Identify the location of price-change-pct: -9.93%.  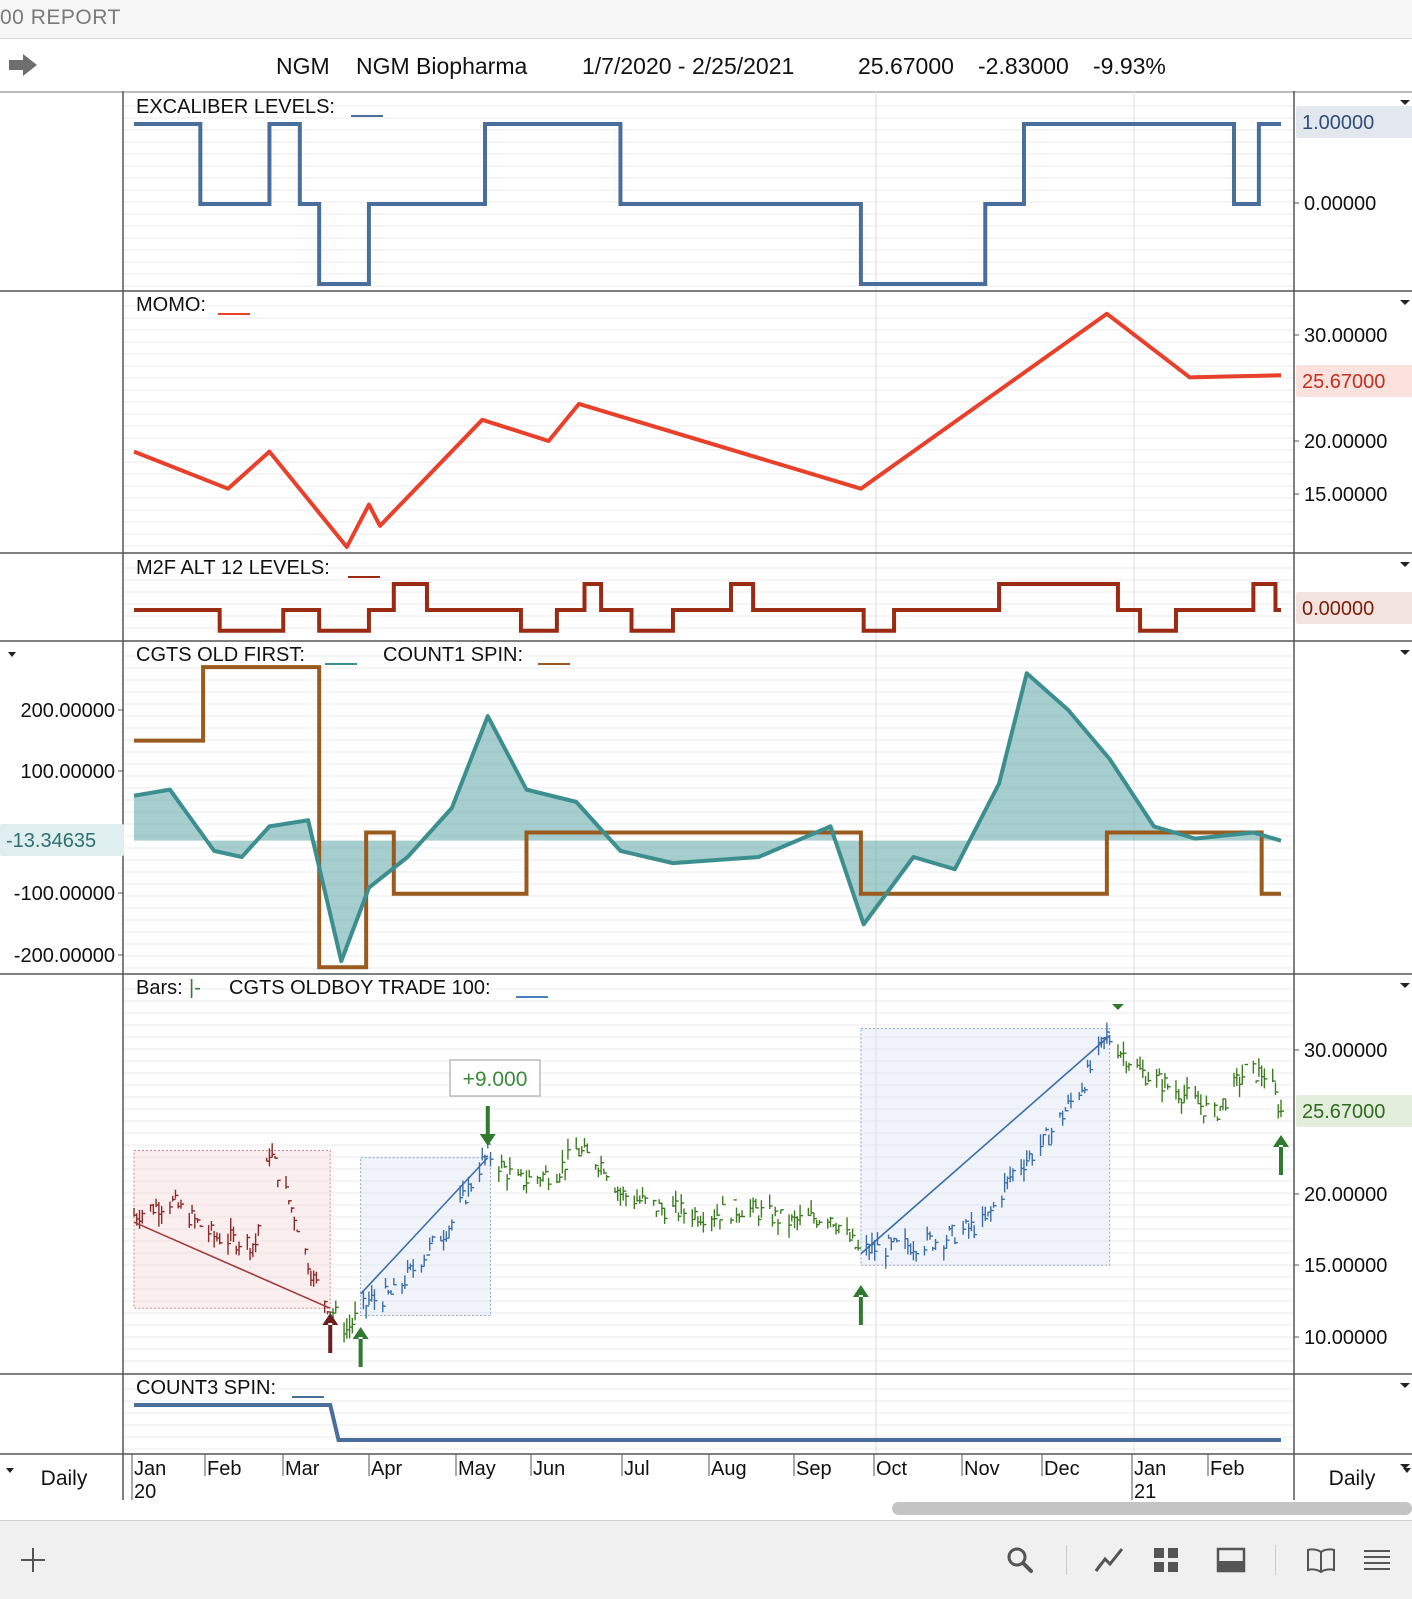
(1129, 66).